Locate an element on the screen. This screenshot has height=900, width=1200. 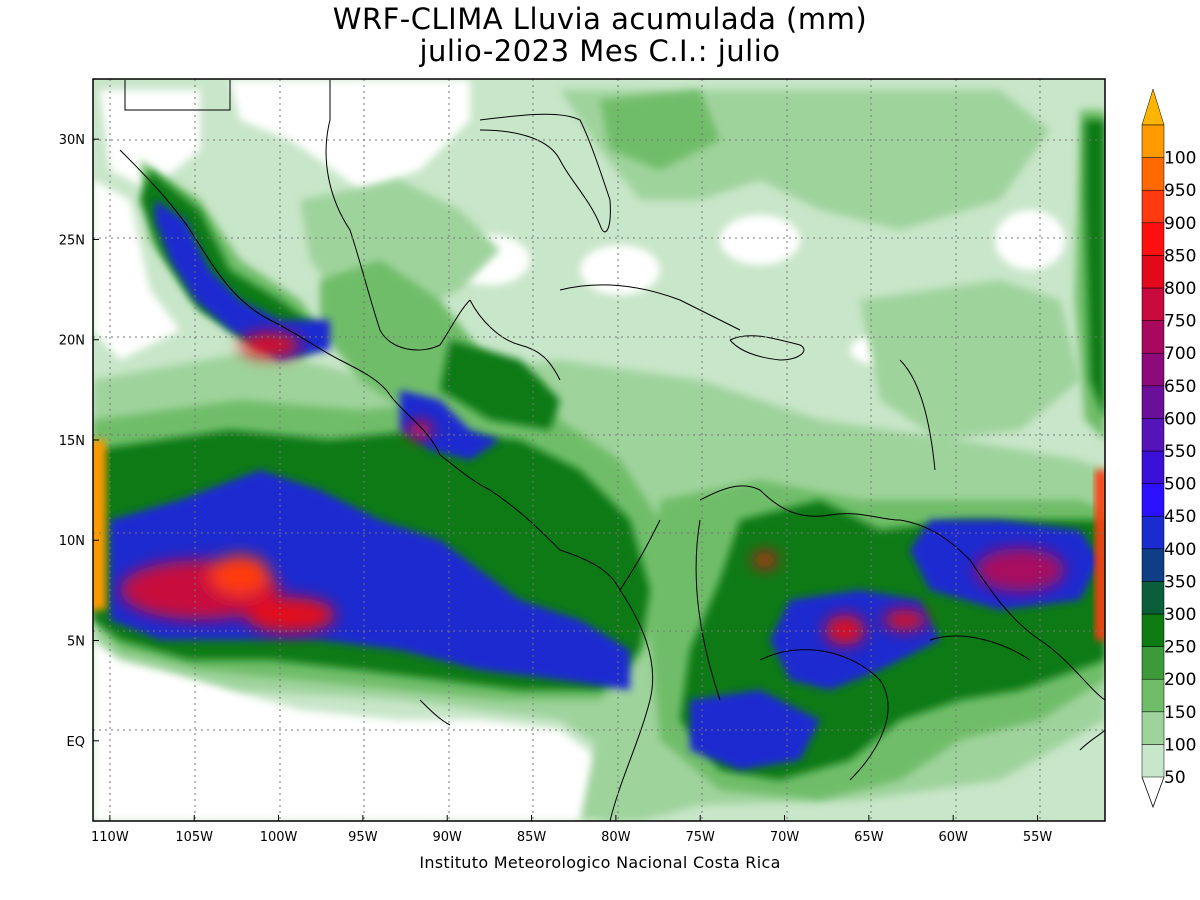
lon-tick-label: 100W is located at coordinates (279, 837).